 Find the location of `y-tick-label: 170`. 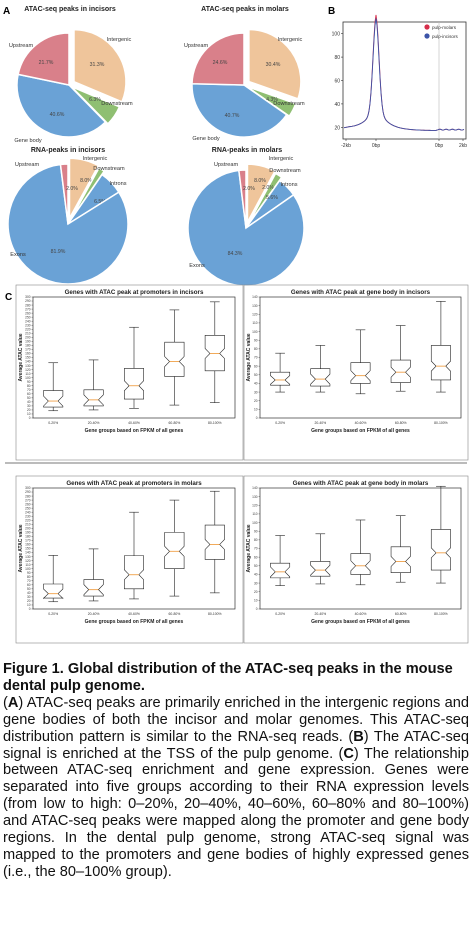

y-tick-label: 170 is located at coordinates (28, 350).